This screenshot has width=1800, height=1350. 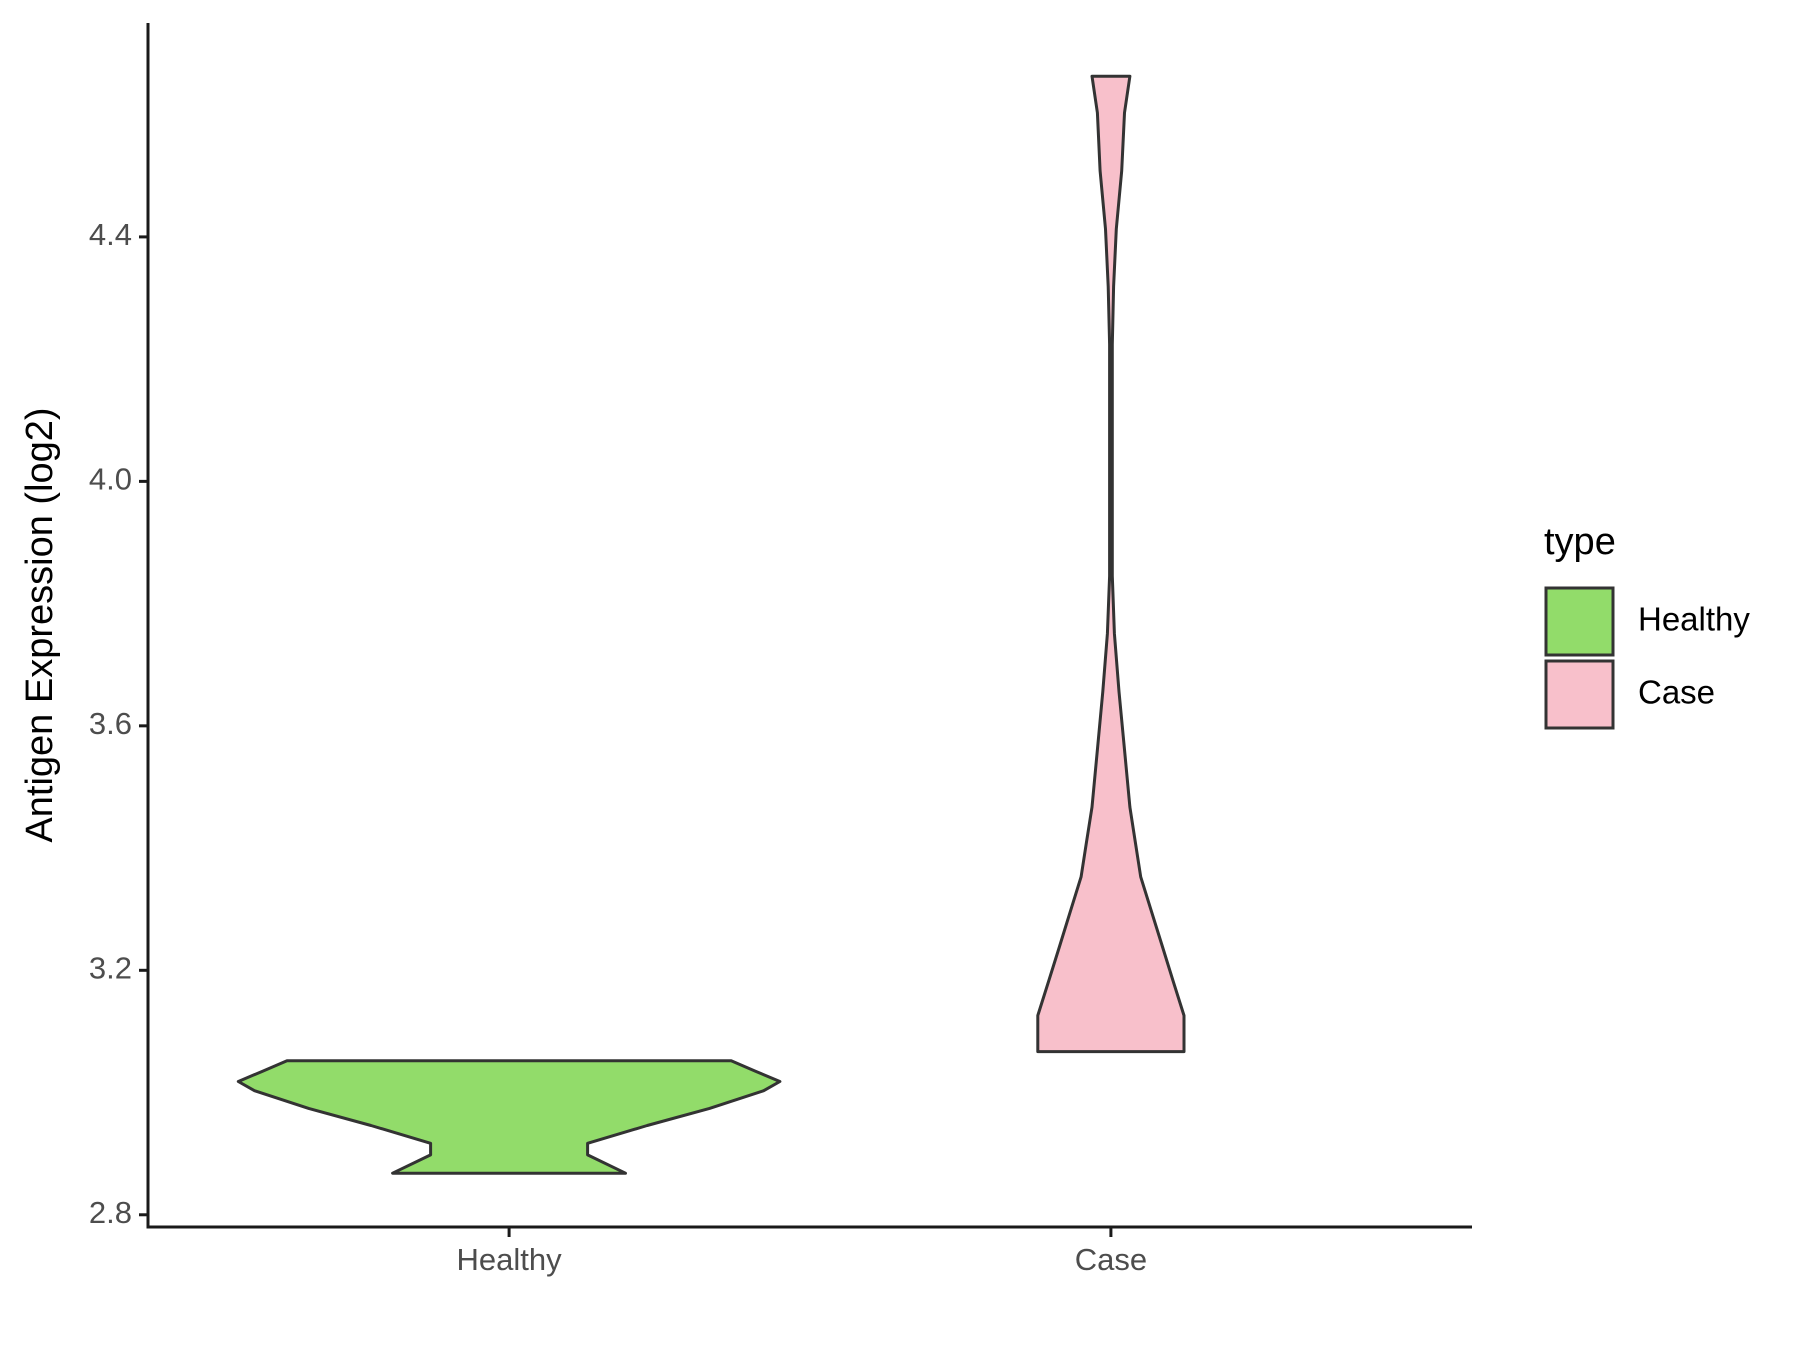 What do you see at coordinates (40, 624) in the screenshot?
I see `y-axis-title: Antigen Expression (log2)` at bounding box center [40, 624].